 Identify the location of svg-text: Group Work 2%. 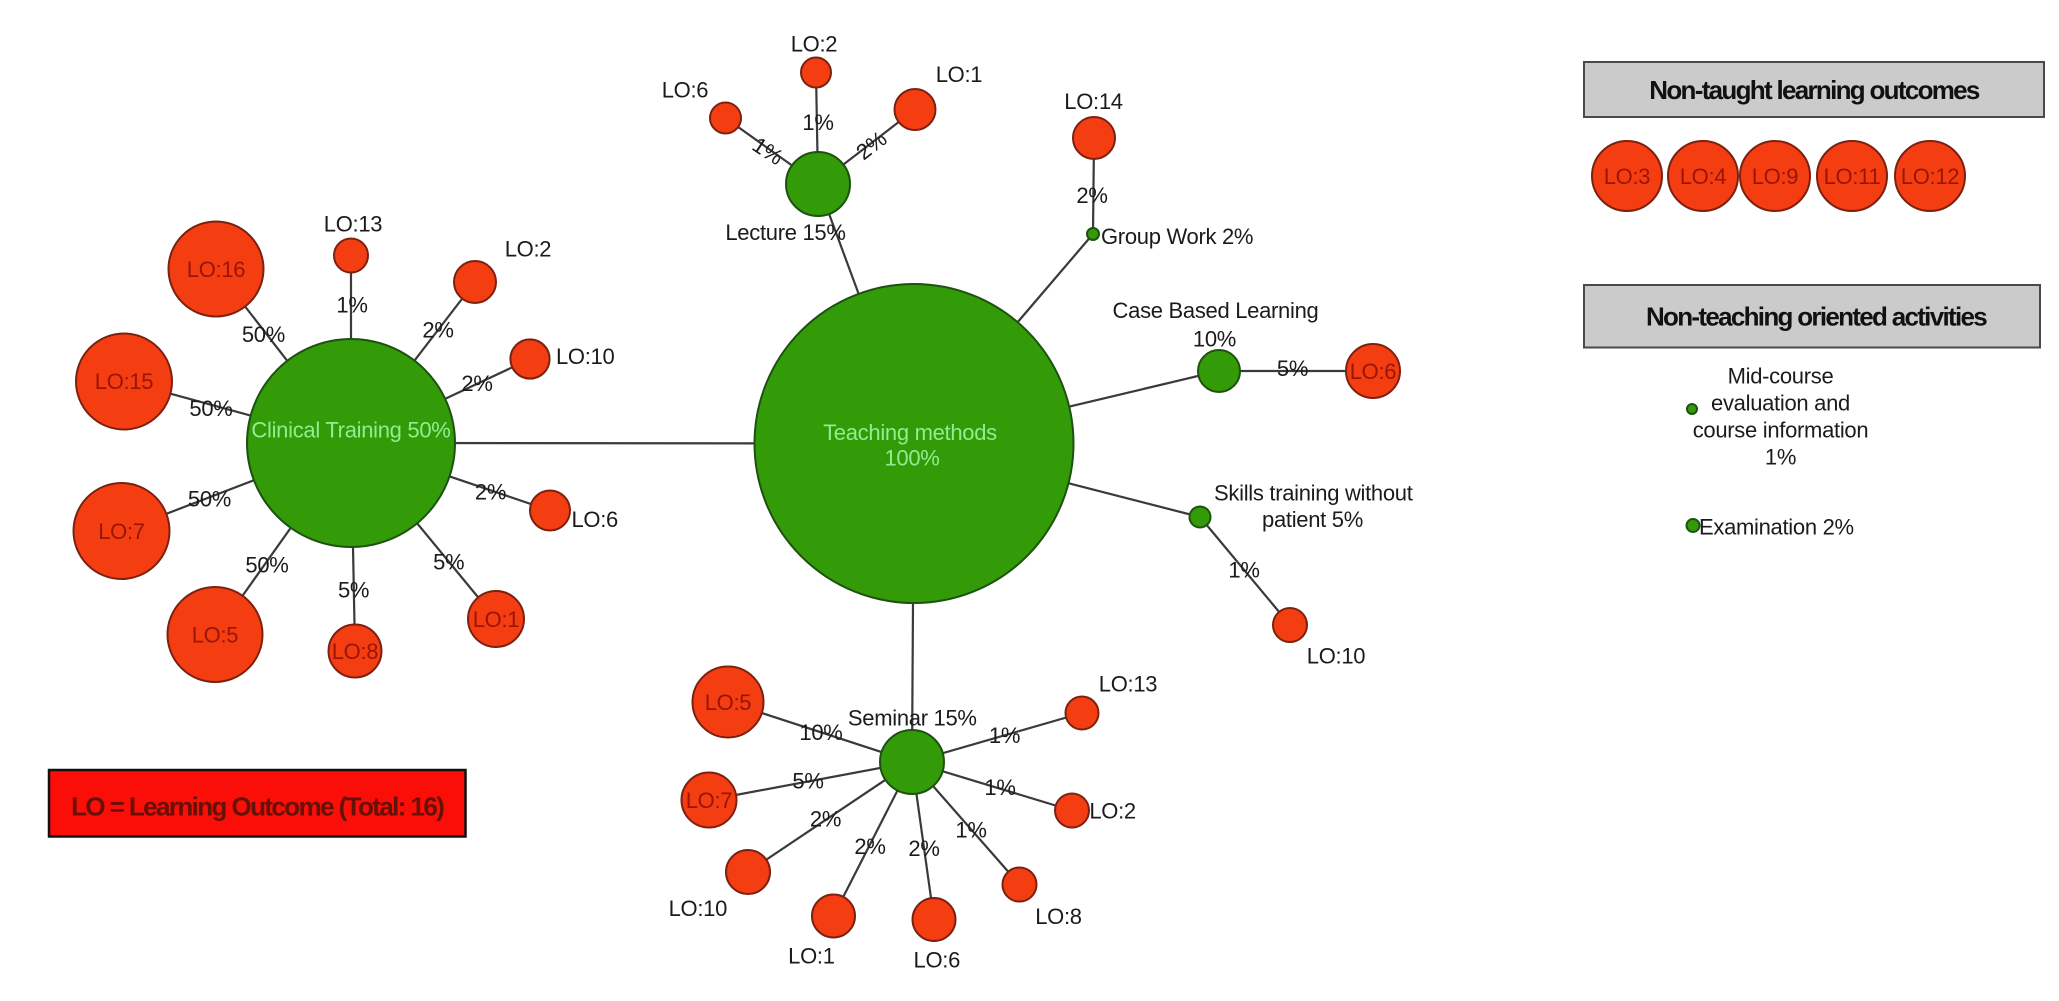
(1177, 236).